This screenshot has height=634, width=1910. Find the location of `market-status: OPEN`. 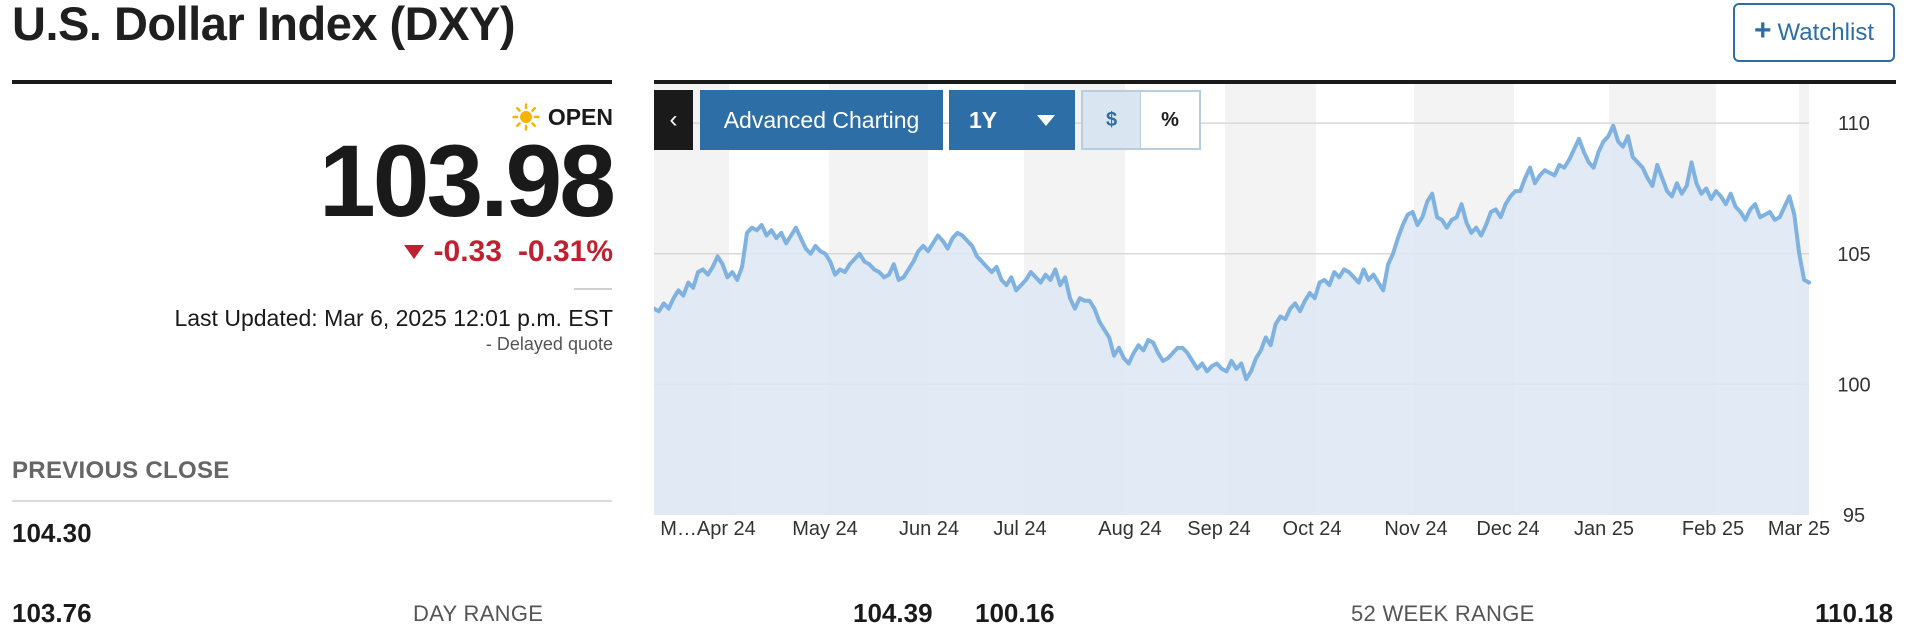

market-status: OPEN is located at coordinates (562, 117).